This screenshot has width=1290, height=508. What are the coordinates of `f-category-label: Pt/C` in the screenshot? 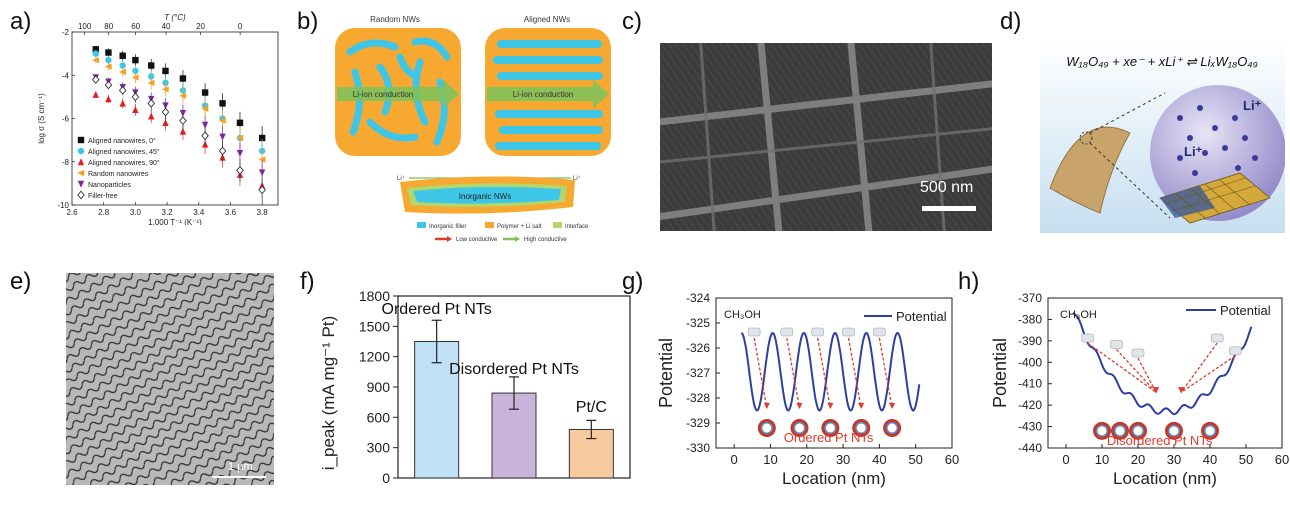 It's located at (591, 407).